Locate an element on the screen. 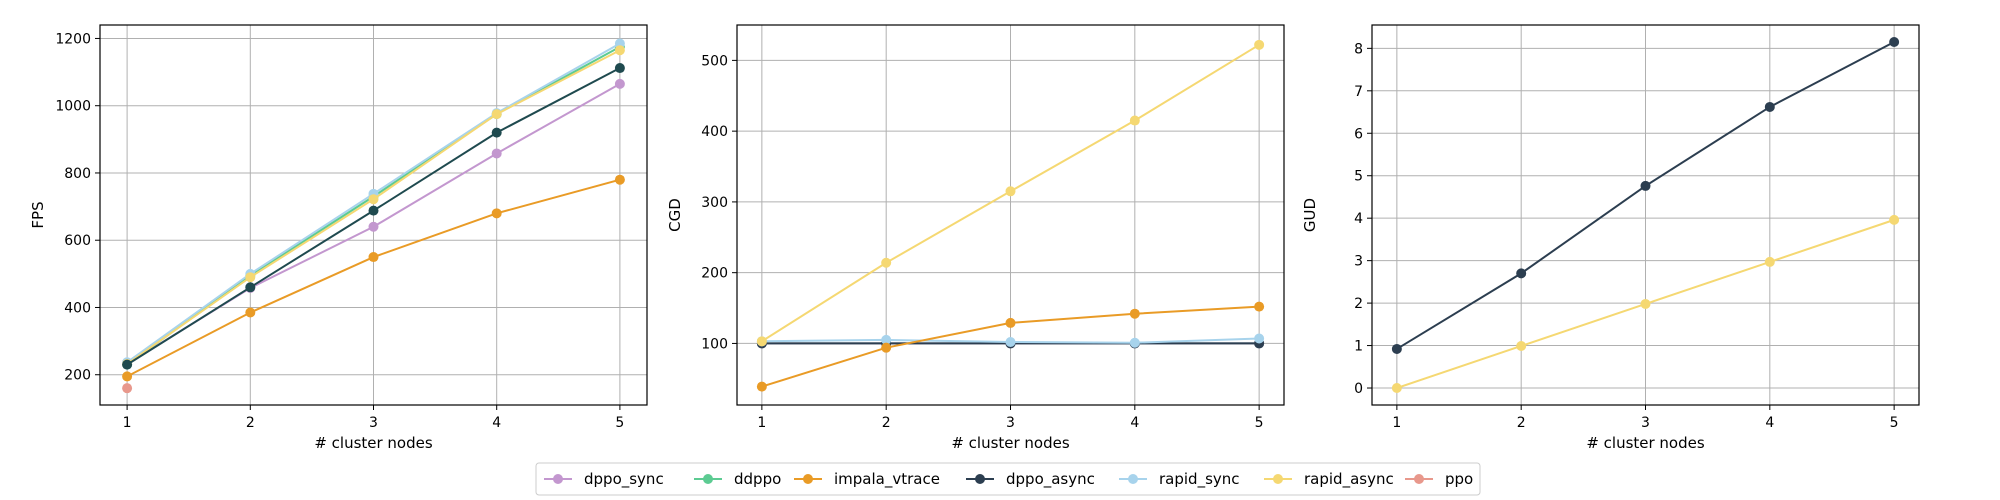 The height and width of the screenshot is (500, 2000). legend-entry-dppo_async: dppo_async is located at coordinates (1030, 479).